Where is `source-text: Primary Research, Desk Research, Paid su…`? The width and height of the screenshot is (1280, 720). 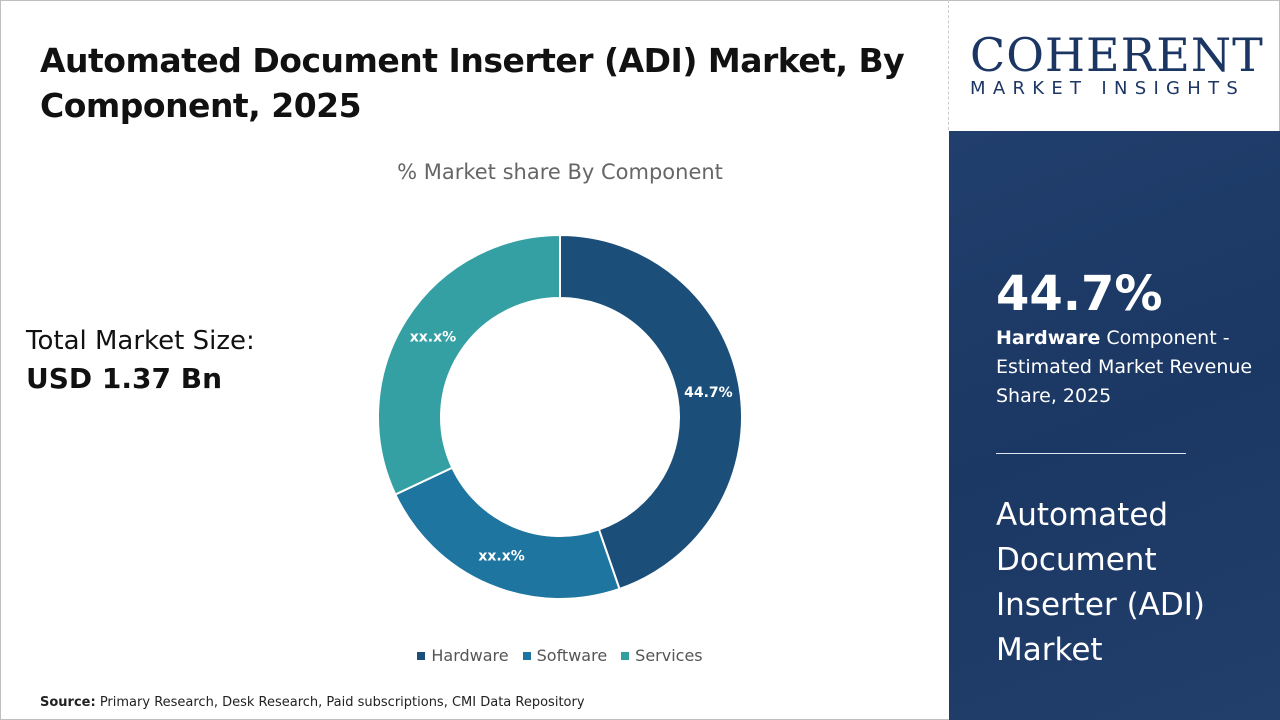 source-text: Primary Research, Desk Research, Paid su… is located at coordinates (340, 702).